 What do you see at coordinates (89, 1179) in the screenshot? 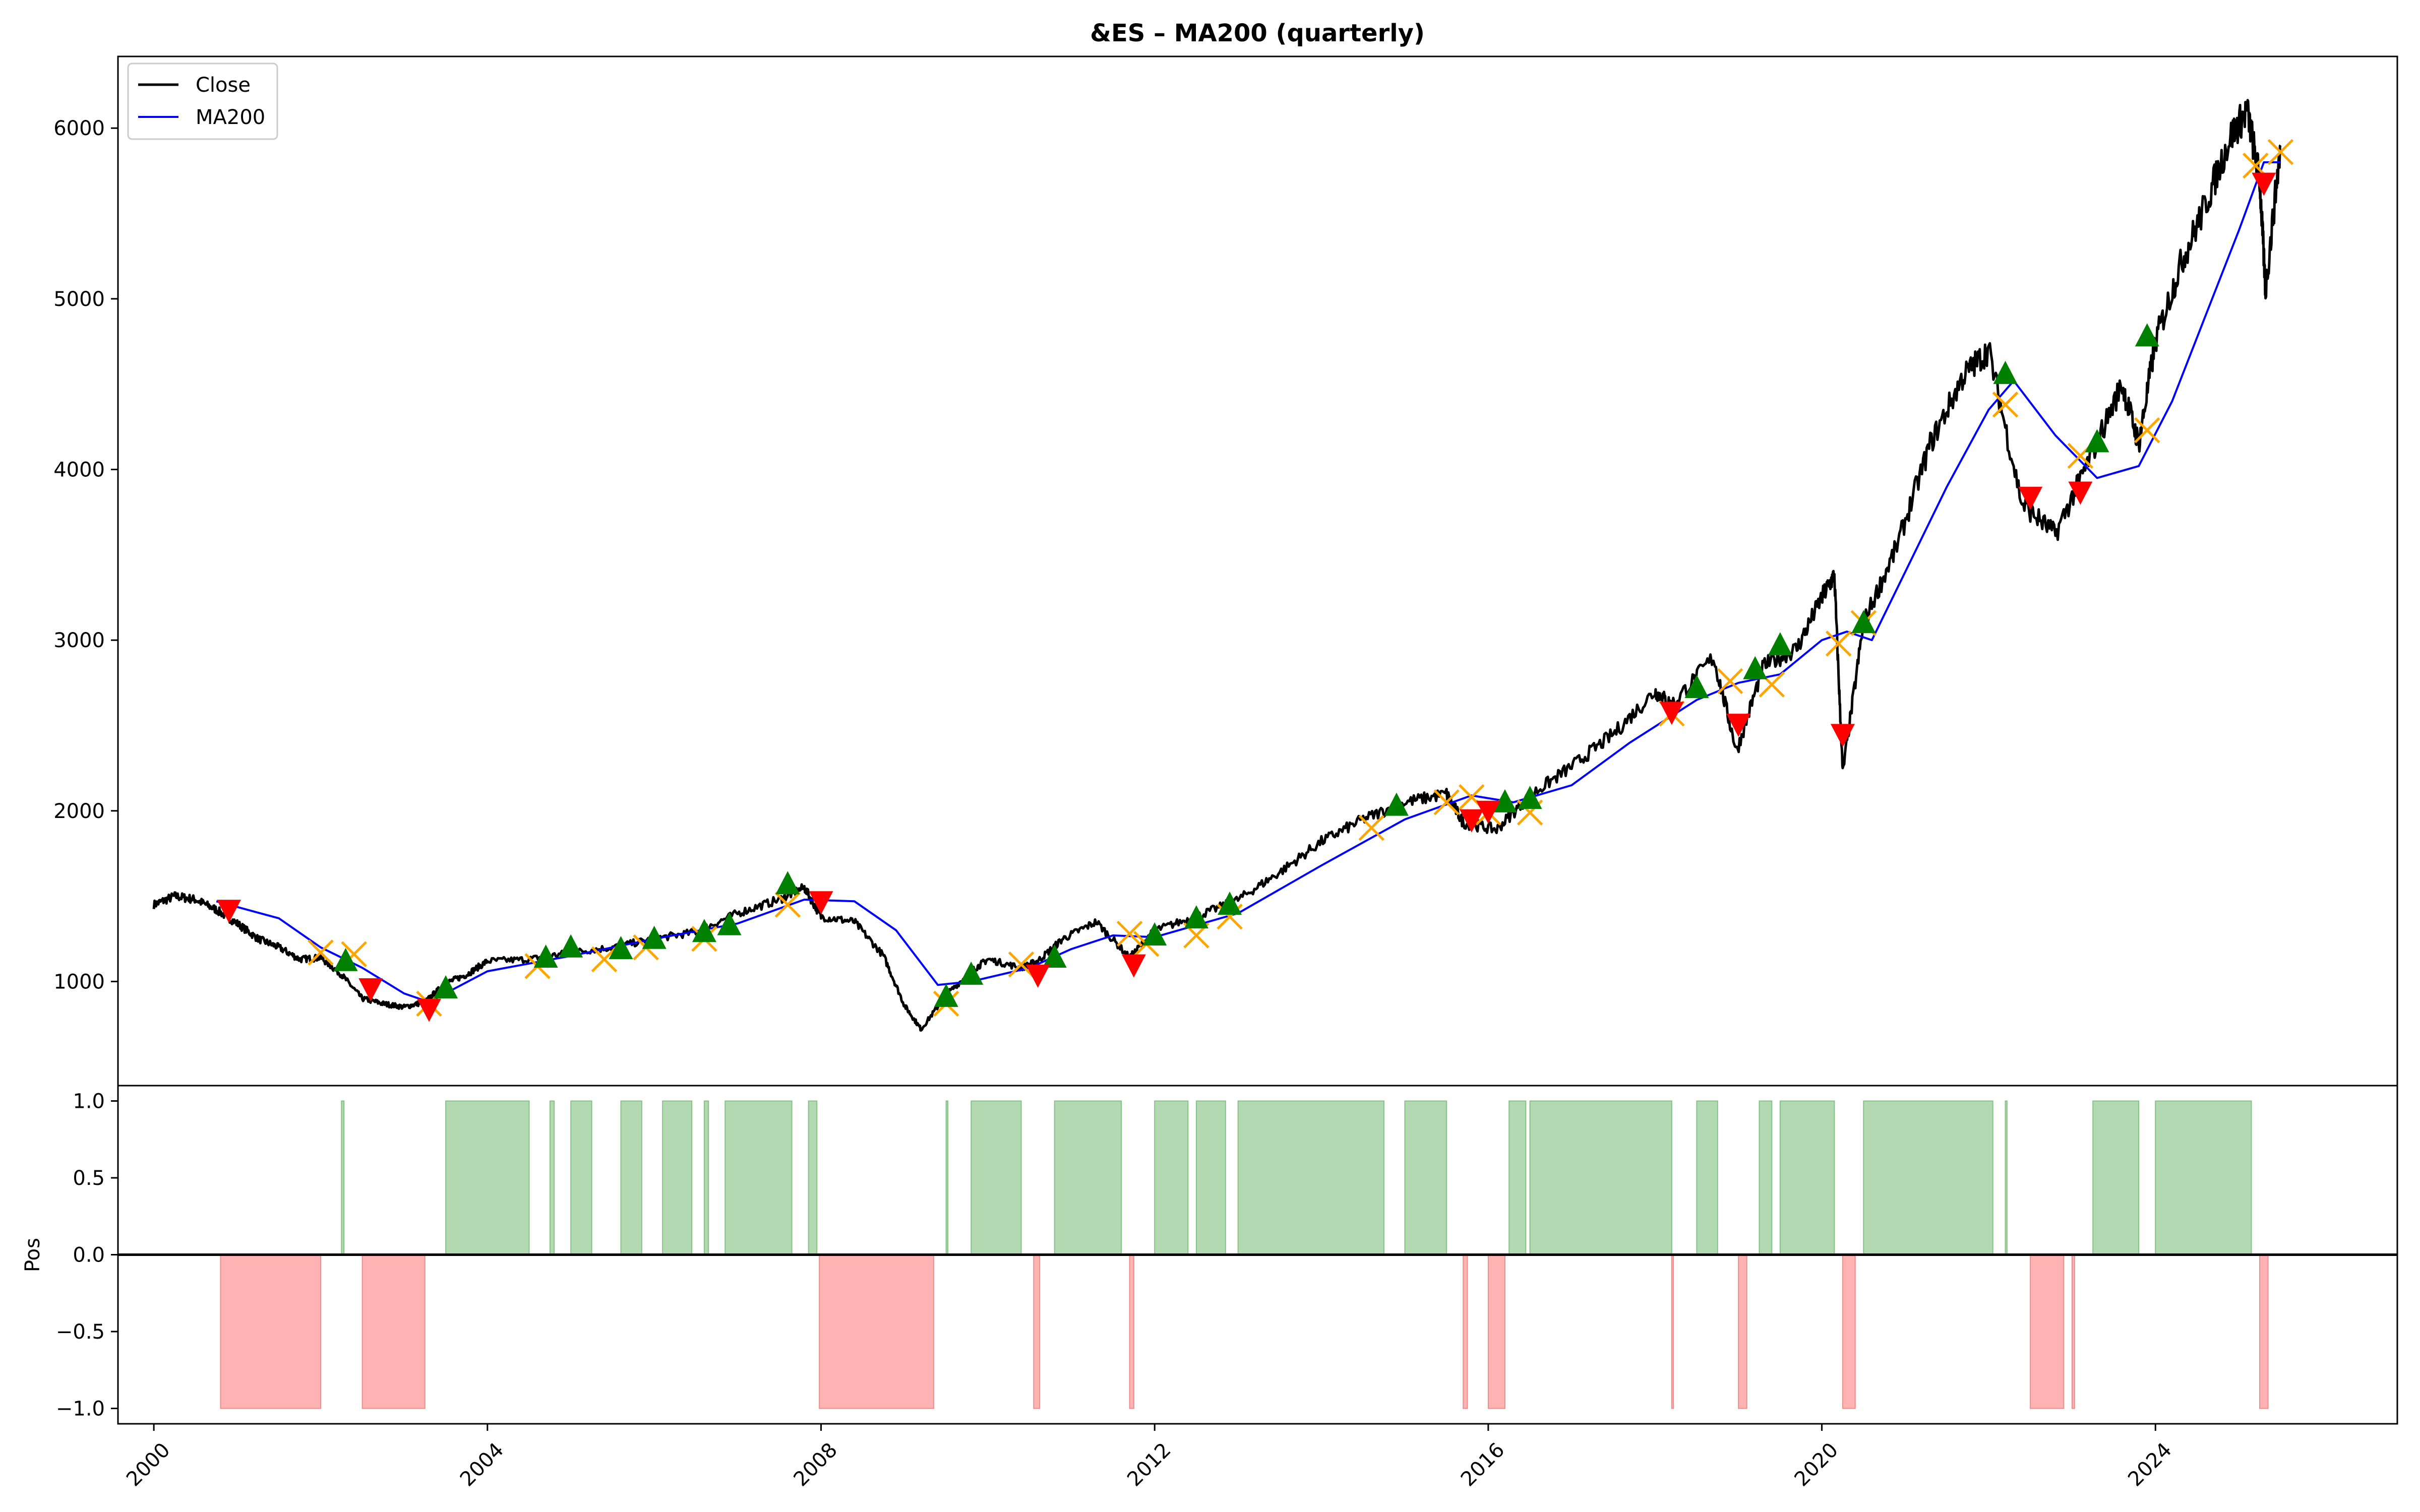
I see `position-y-tick-label: 0.5` at bounding box center [89, 1179].